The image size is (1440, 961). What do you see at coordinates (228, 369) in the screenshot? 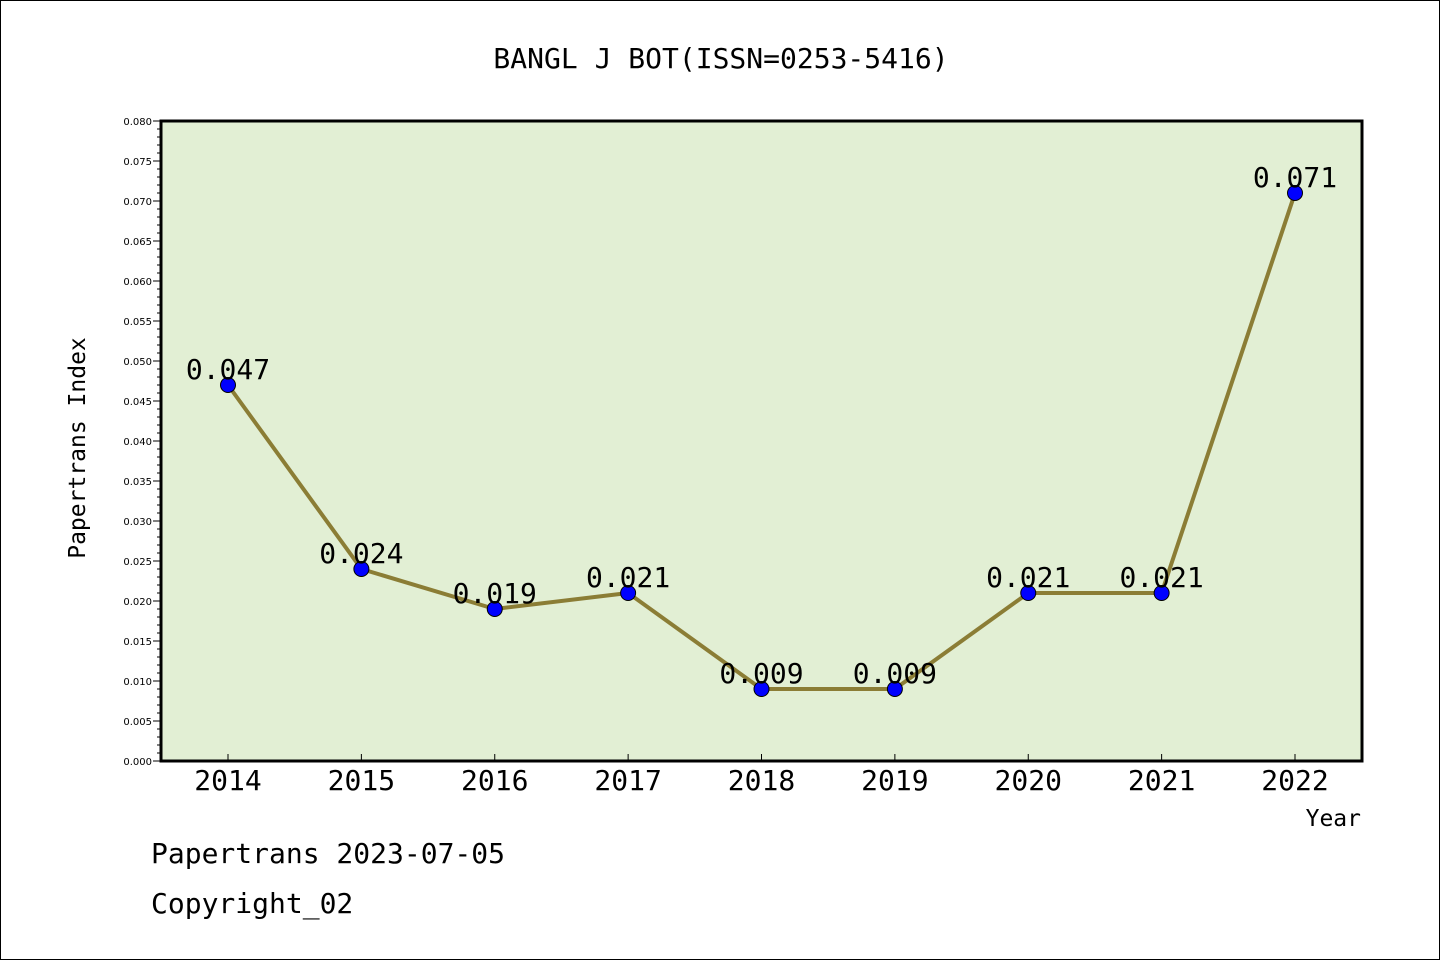
I see `data-label: 0.047` at bounding box center [228, 369].